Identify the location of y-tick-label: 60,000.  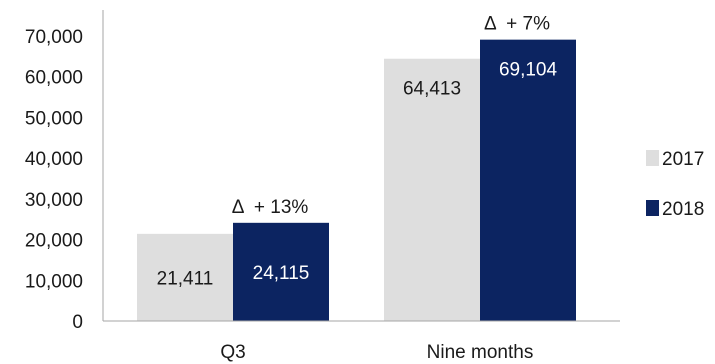
(54, 78).